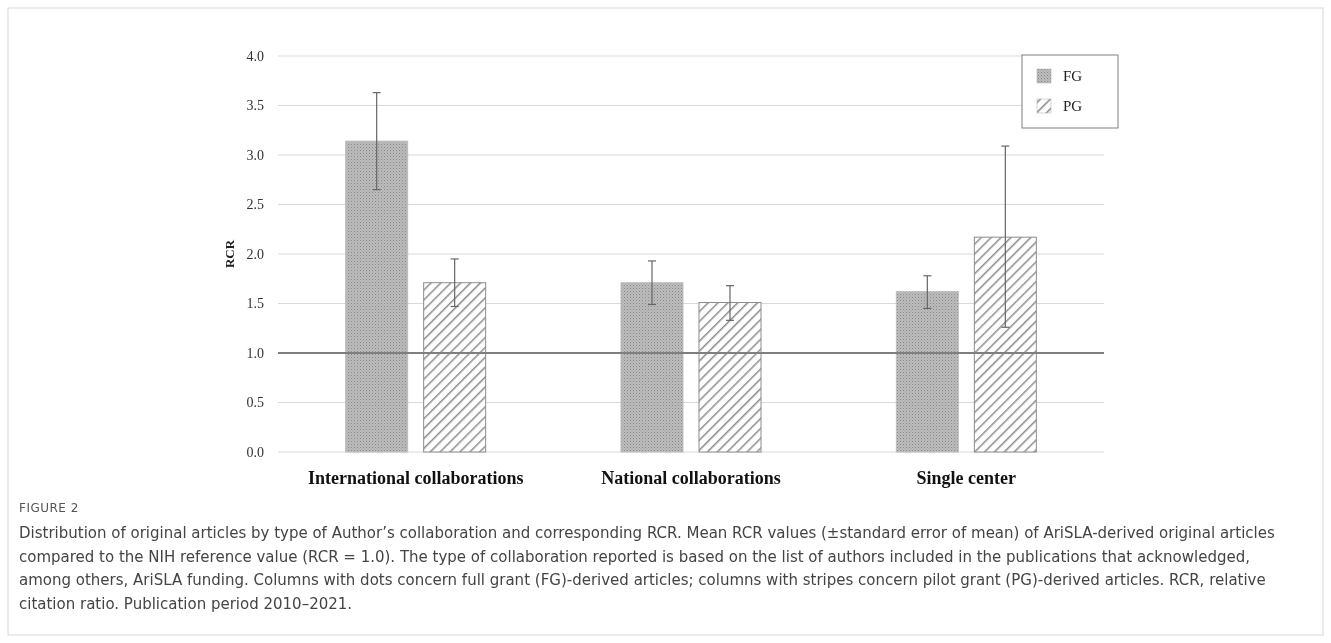  Describe the element at coordinates (691, 478) in the screenshot. I see `x-tick-label: National collaborations` at that location.